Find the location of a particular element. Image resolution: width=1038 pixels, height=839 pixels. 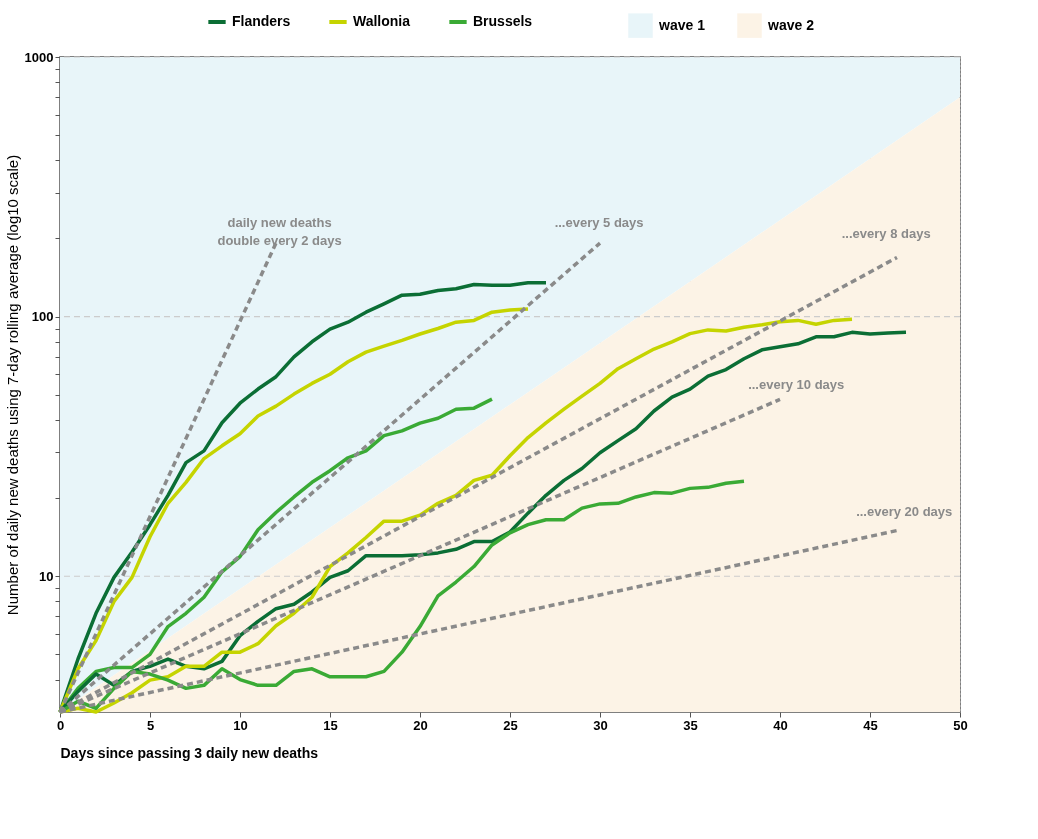

legend-label: wave 1 is located at coordinates (682, 24).